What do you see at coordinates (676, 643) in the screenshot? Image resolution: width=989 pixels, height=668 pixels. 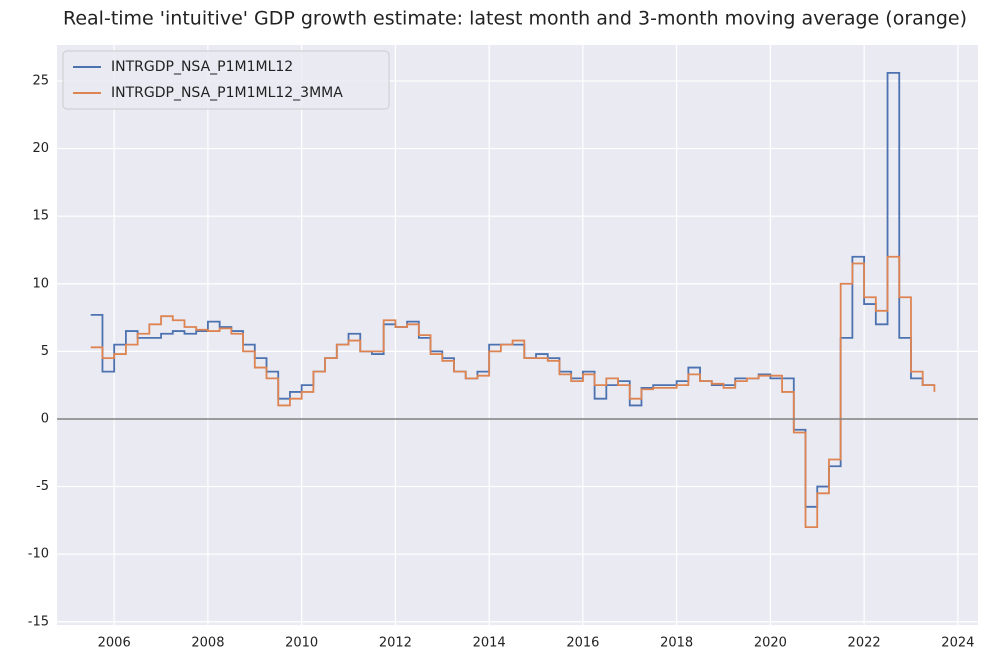 I see `x-tick-label: 2018` at bounding box center [676, 643].